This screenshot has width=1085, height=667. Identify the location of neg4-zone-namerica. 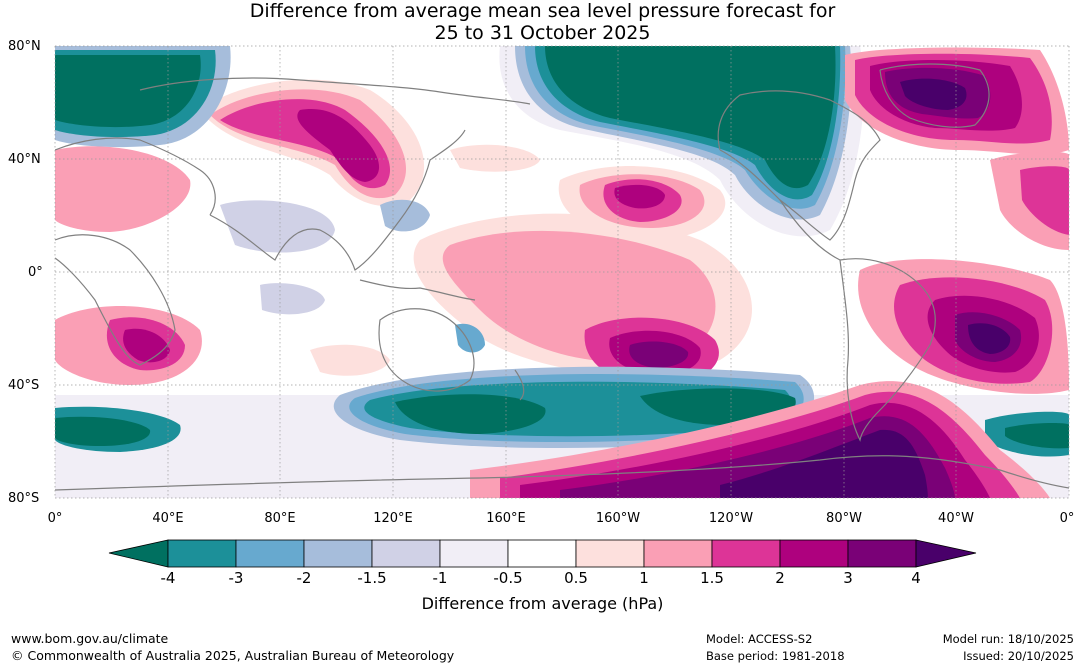
(690, 117).